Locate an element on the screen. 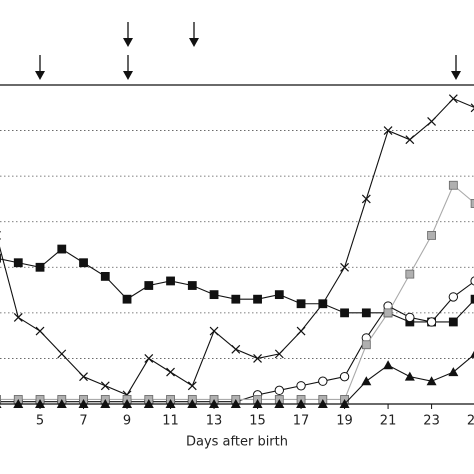  series is located at coordinates (237, 379).